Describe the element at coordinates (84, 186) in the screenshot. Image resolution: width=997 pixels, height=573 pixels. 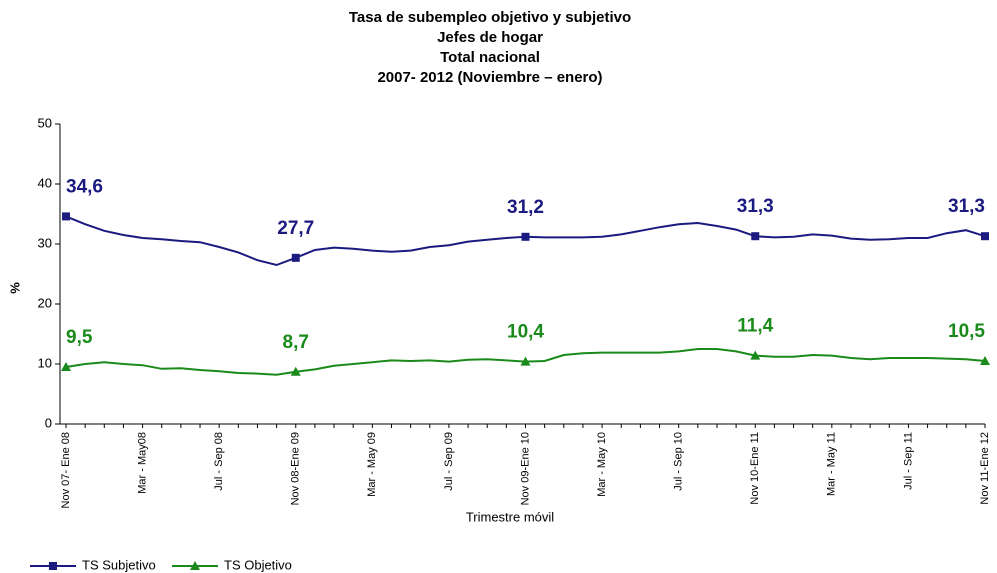
I see `data-label: 34,6` at that location.